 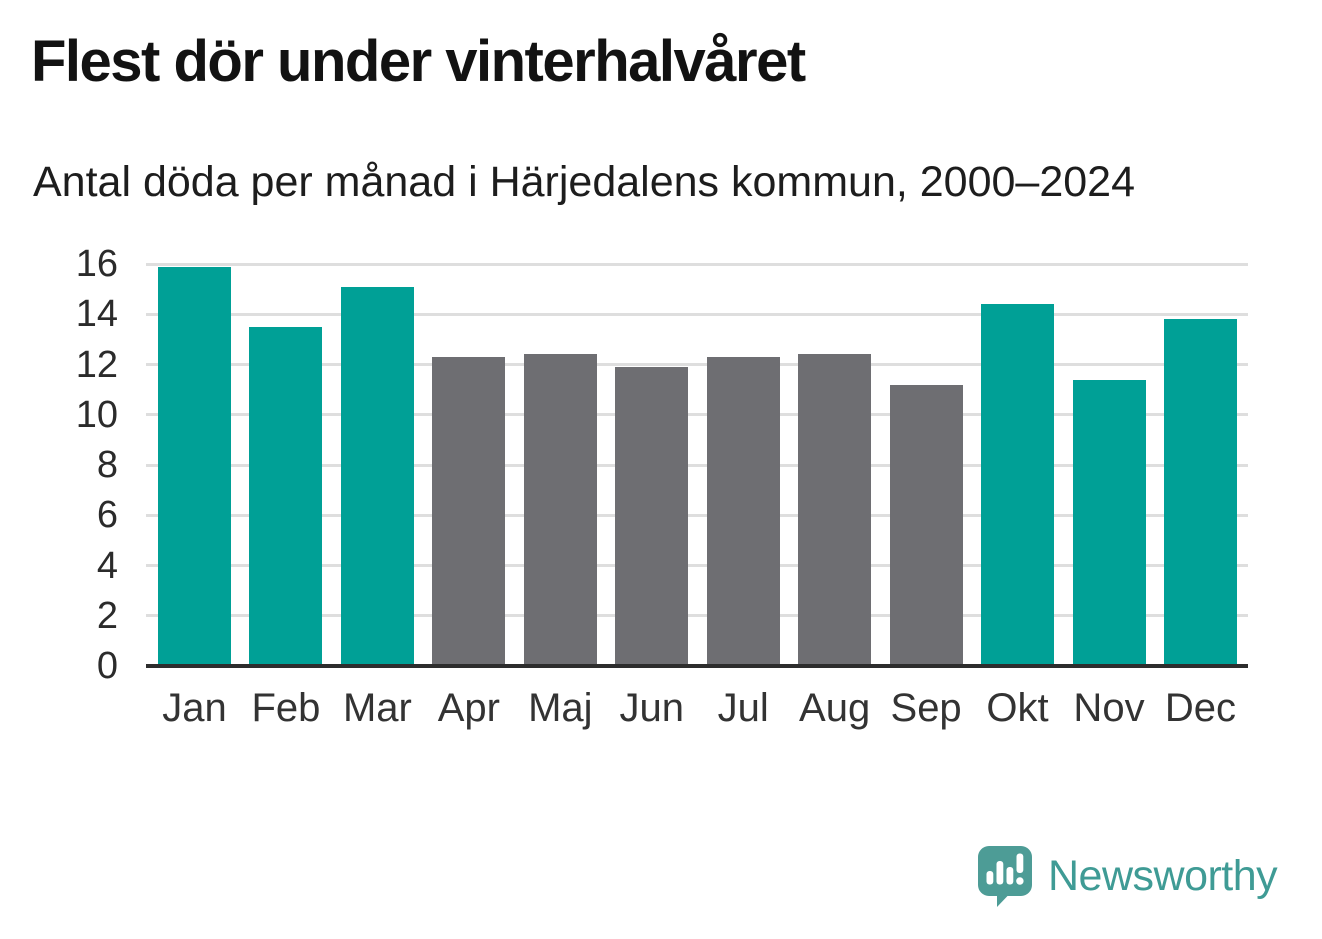 I want to click on x-tick-label-feb: Feb, so click(x=286, y=708).